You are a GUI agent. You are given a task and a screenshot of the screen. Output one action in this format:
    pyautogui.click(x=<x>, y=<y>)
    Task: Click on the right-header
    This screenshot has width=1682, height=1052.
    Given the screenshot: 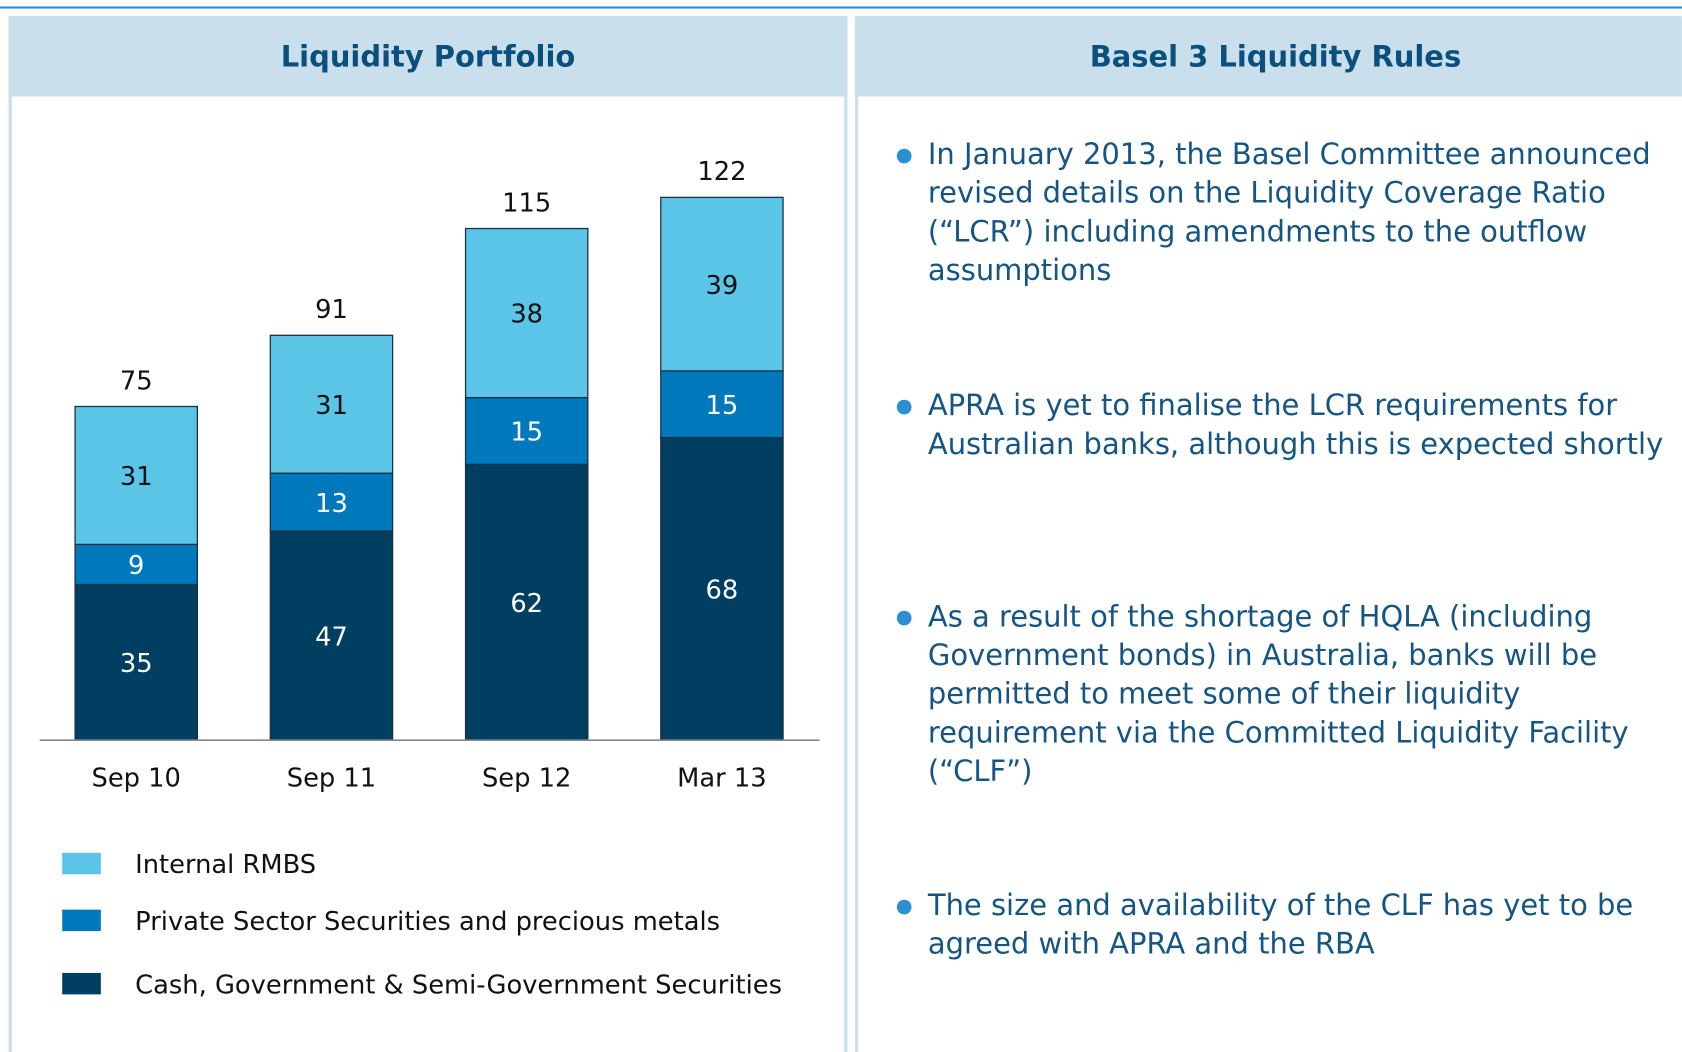 What is the action you would take?
    pyautogui.click(x=1268, y=56)
    